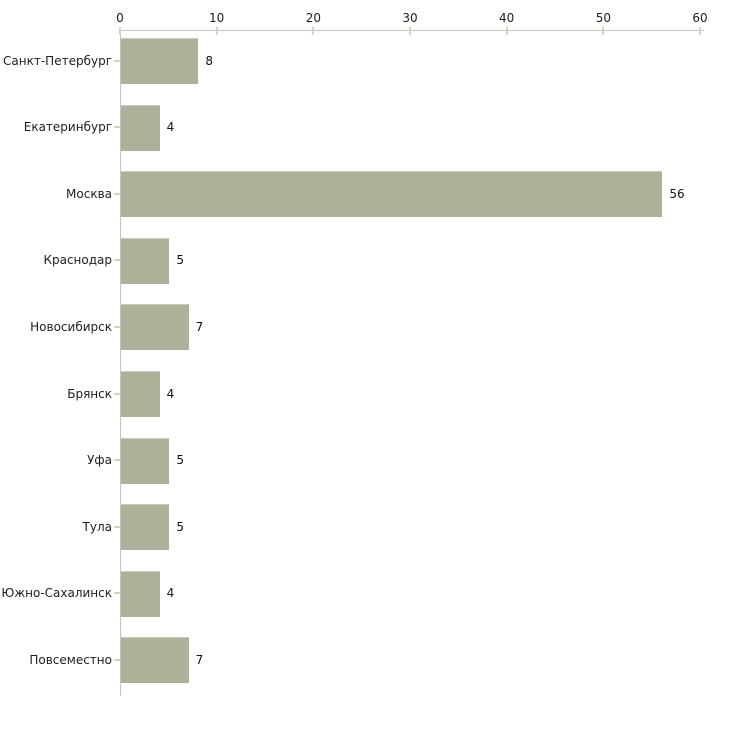 This screenshot has height=730, width=730. I want to click on category-label: Южно-Сахалинск, so click(56, 593).